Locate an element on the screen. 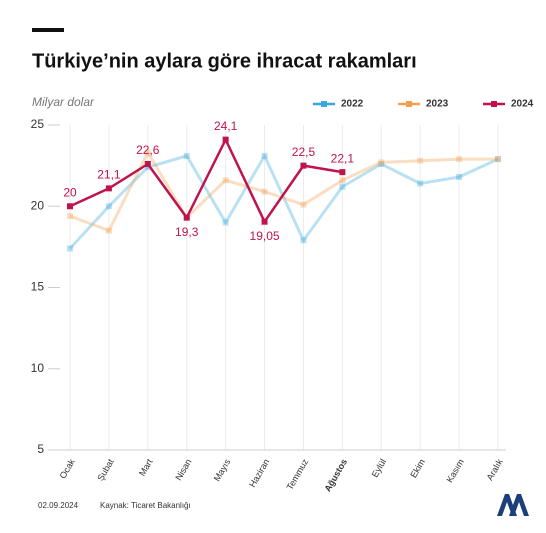  x-tick-label: Ağustos is located at coordinates (335, 475).